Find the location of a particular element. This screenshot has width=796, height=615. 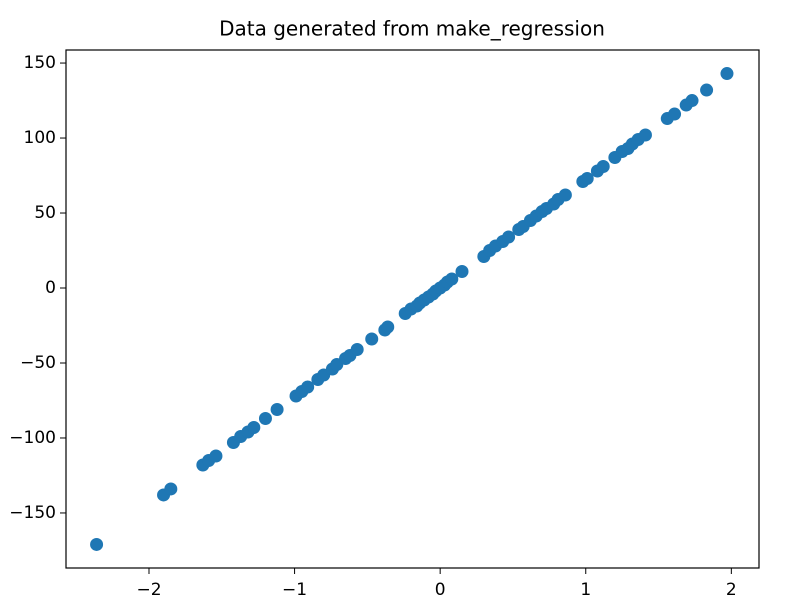

y-tick-label: 50 is located at coordinates (45, 213).